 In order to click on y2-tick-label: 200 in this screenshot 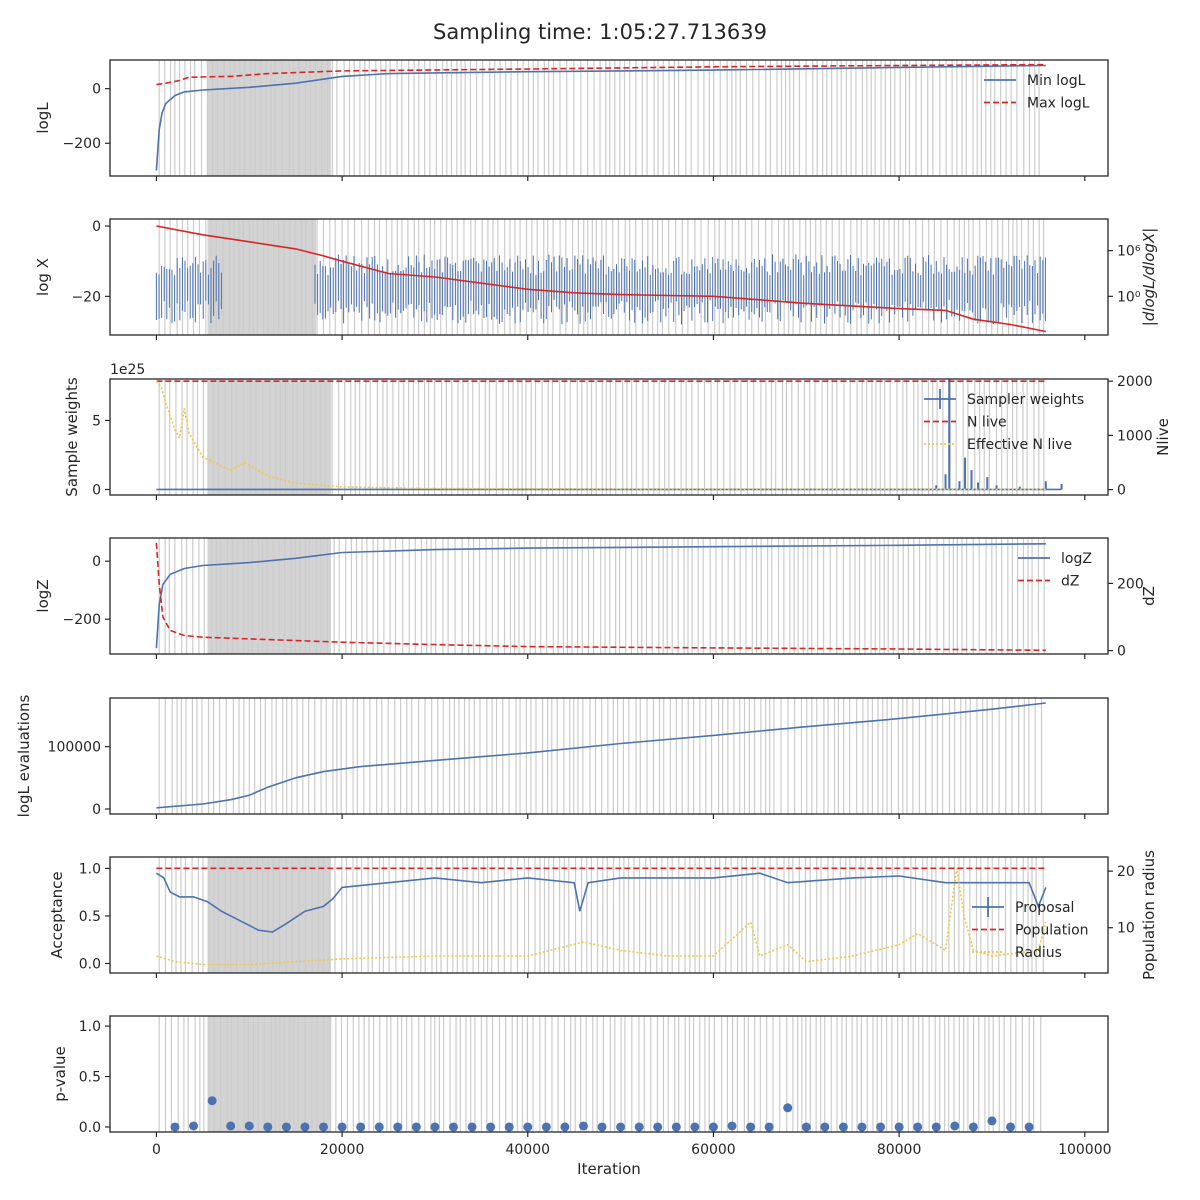, I will do `click(1130, 584)`.